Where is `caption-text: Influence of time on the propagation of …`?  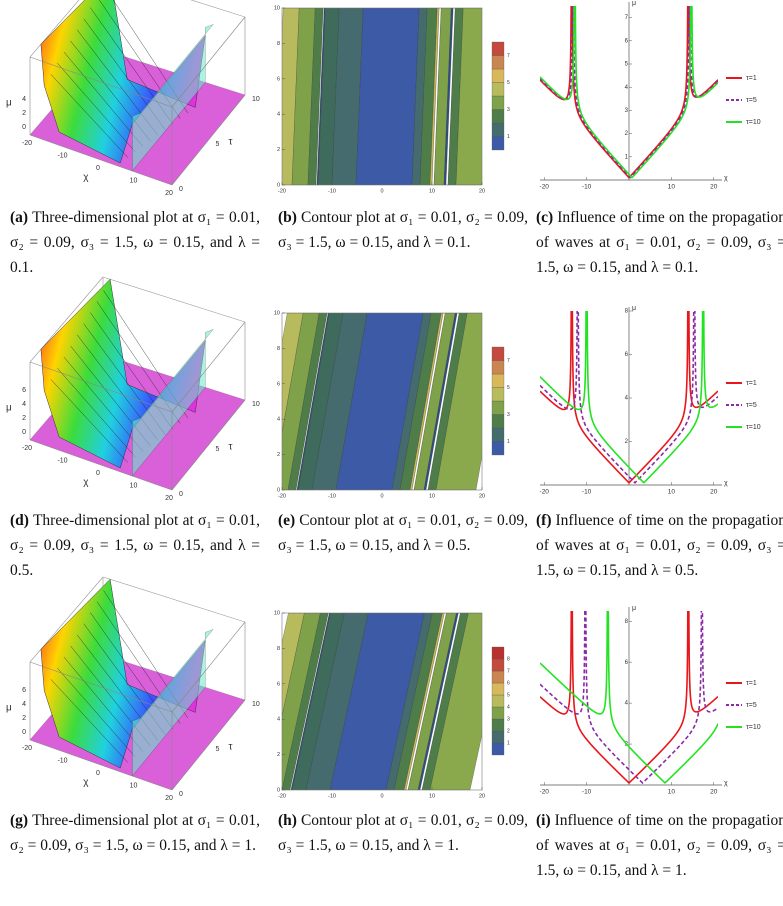
caption-text: Influence of time on the propagation of … is located at coordinates (659, 242).